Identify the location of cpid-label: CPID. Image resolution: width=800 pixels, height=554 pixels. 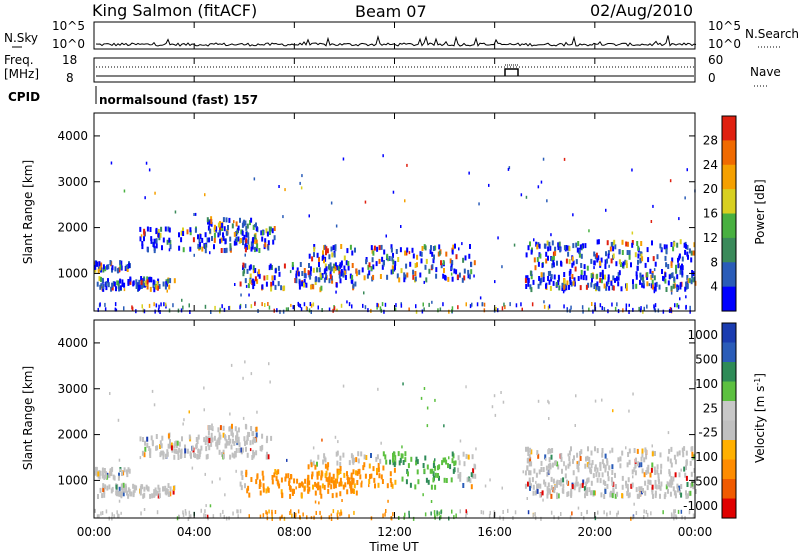
(24, 97).